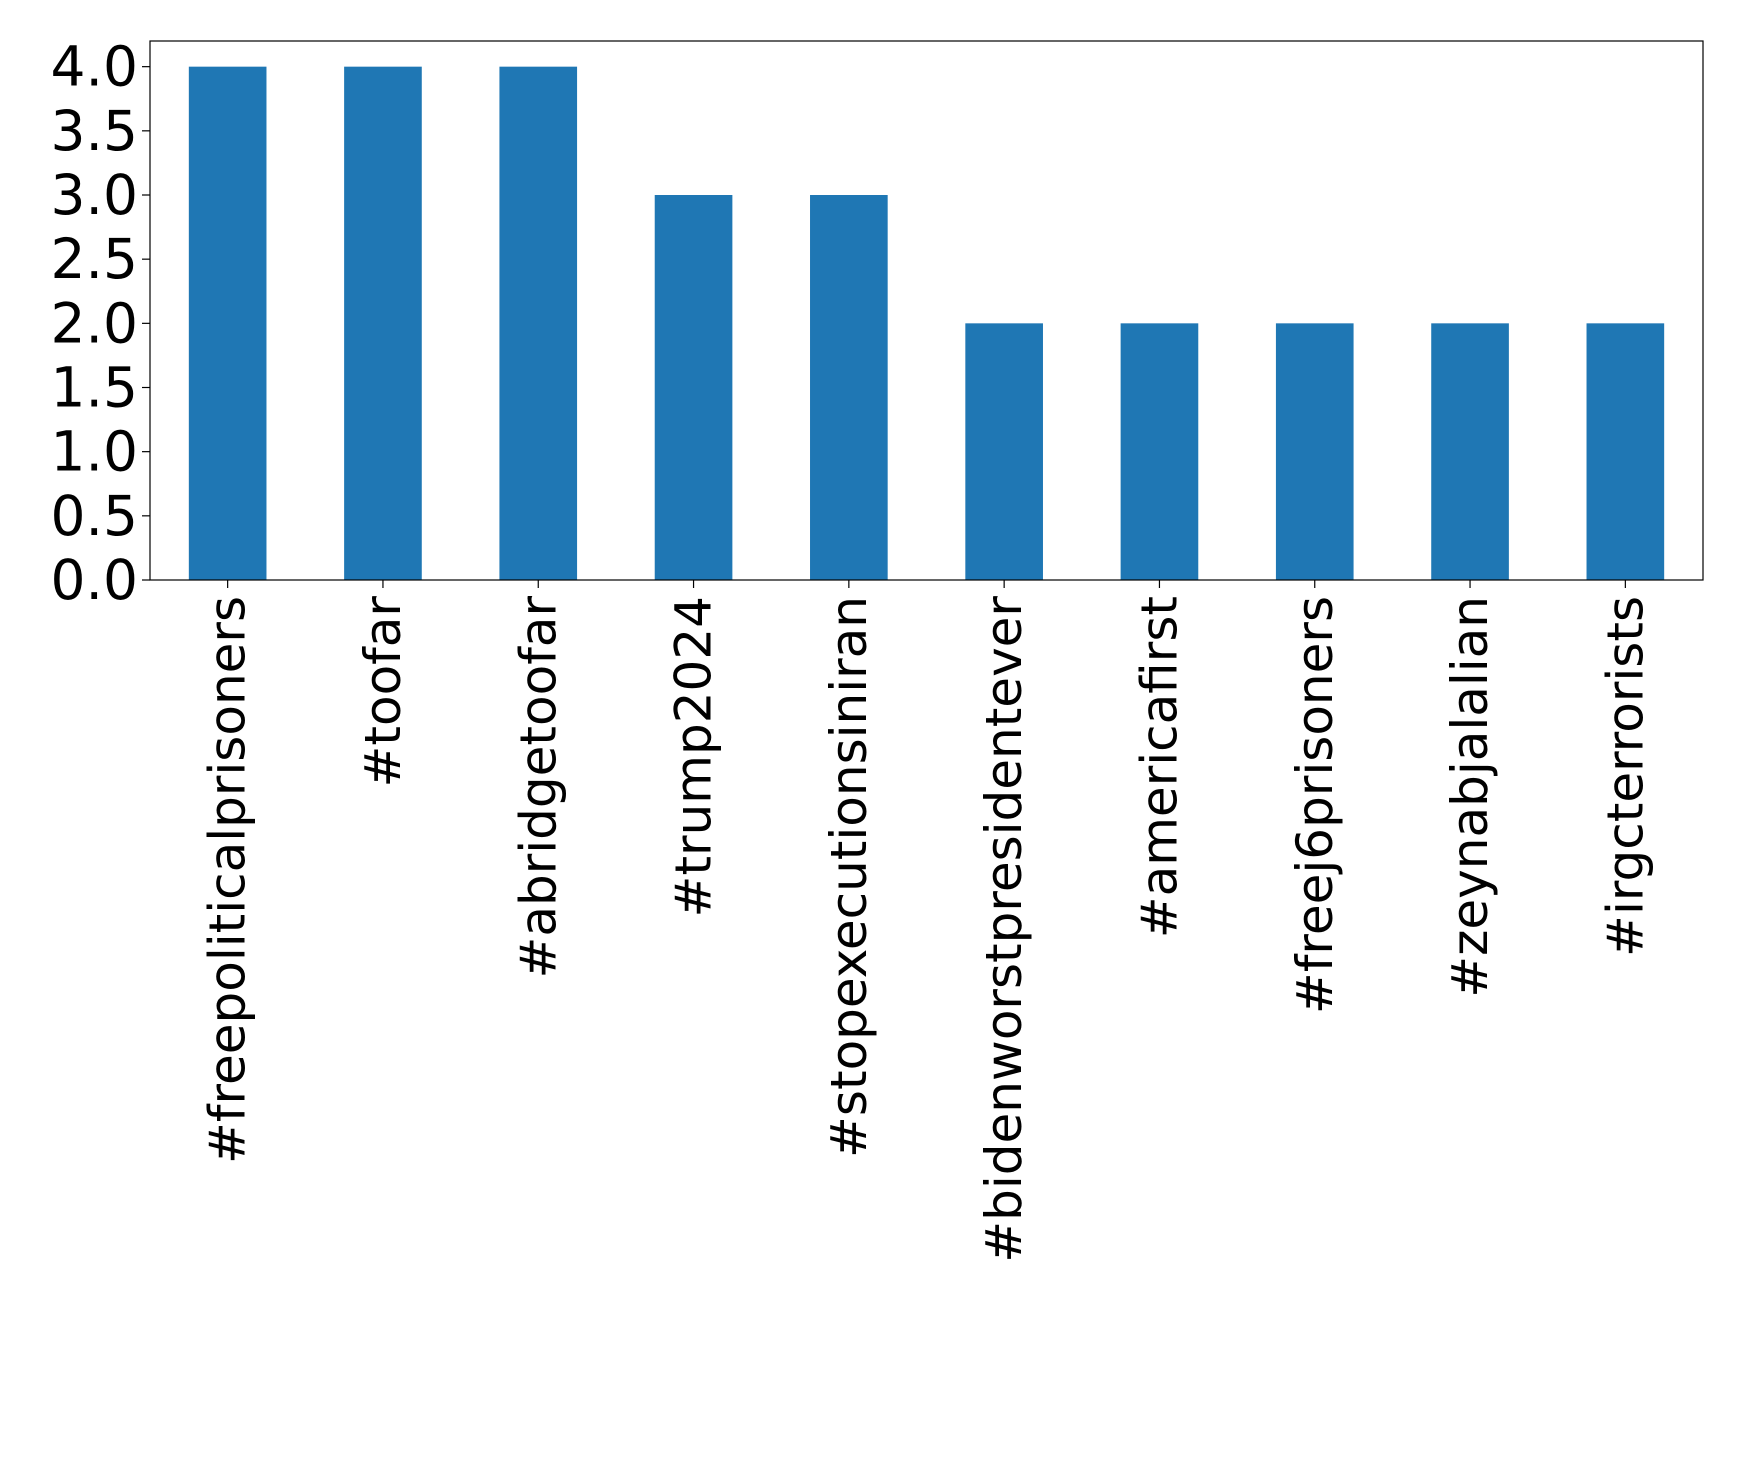  I want to click on bar-freej6prisoners, so click(1314, 451).